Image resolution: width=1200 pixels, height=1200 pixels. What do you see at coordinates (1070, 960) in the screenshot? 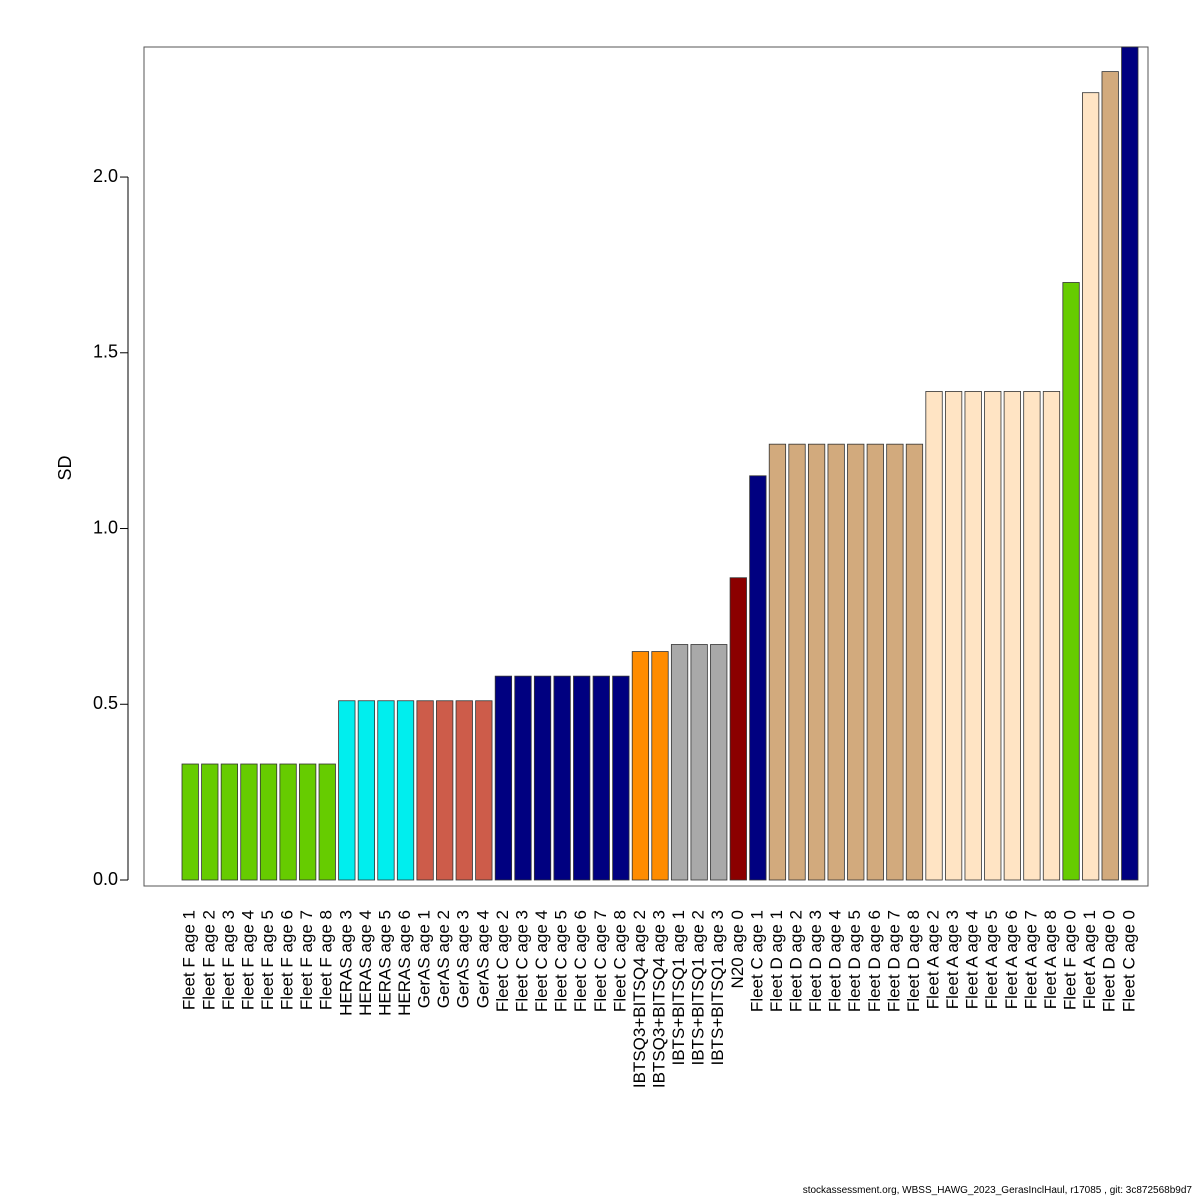
I see `x-tick-label: Fleet F age 0` at bounding box center [1070, 960].